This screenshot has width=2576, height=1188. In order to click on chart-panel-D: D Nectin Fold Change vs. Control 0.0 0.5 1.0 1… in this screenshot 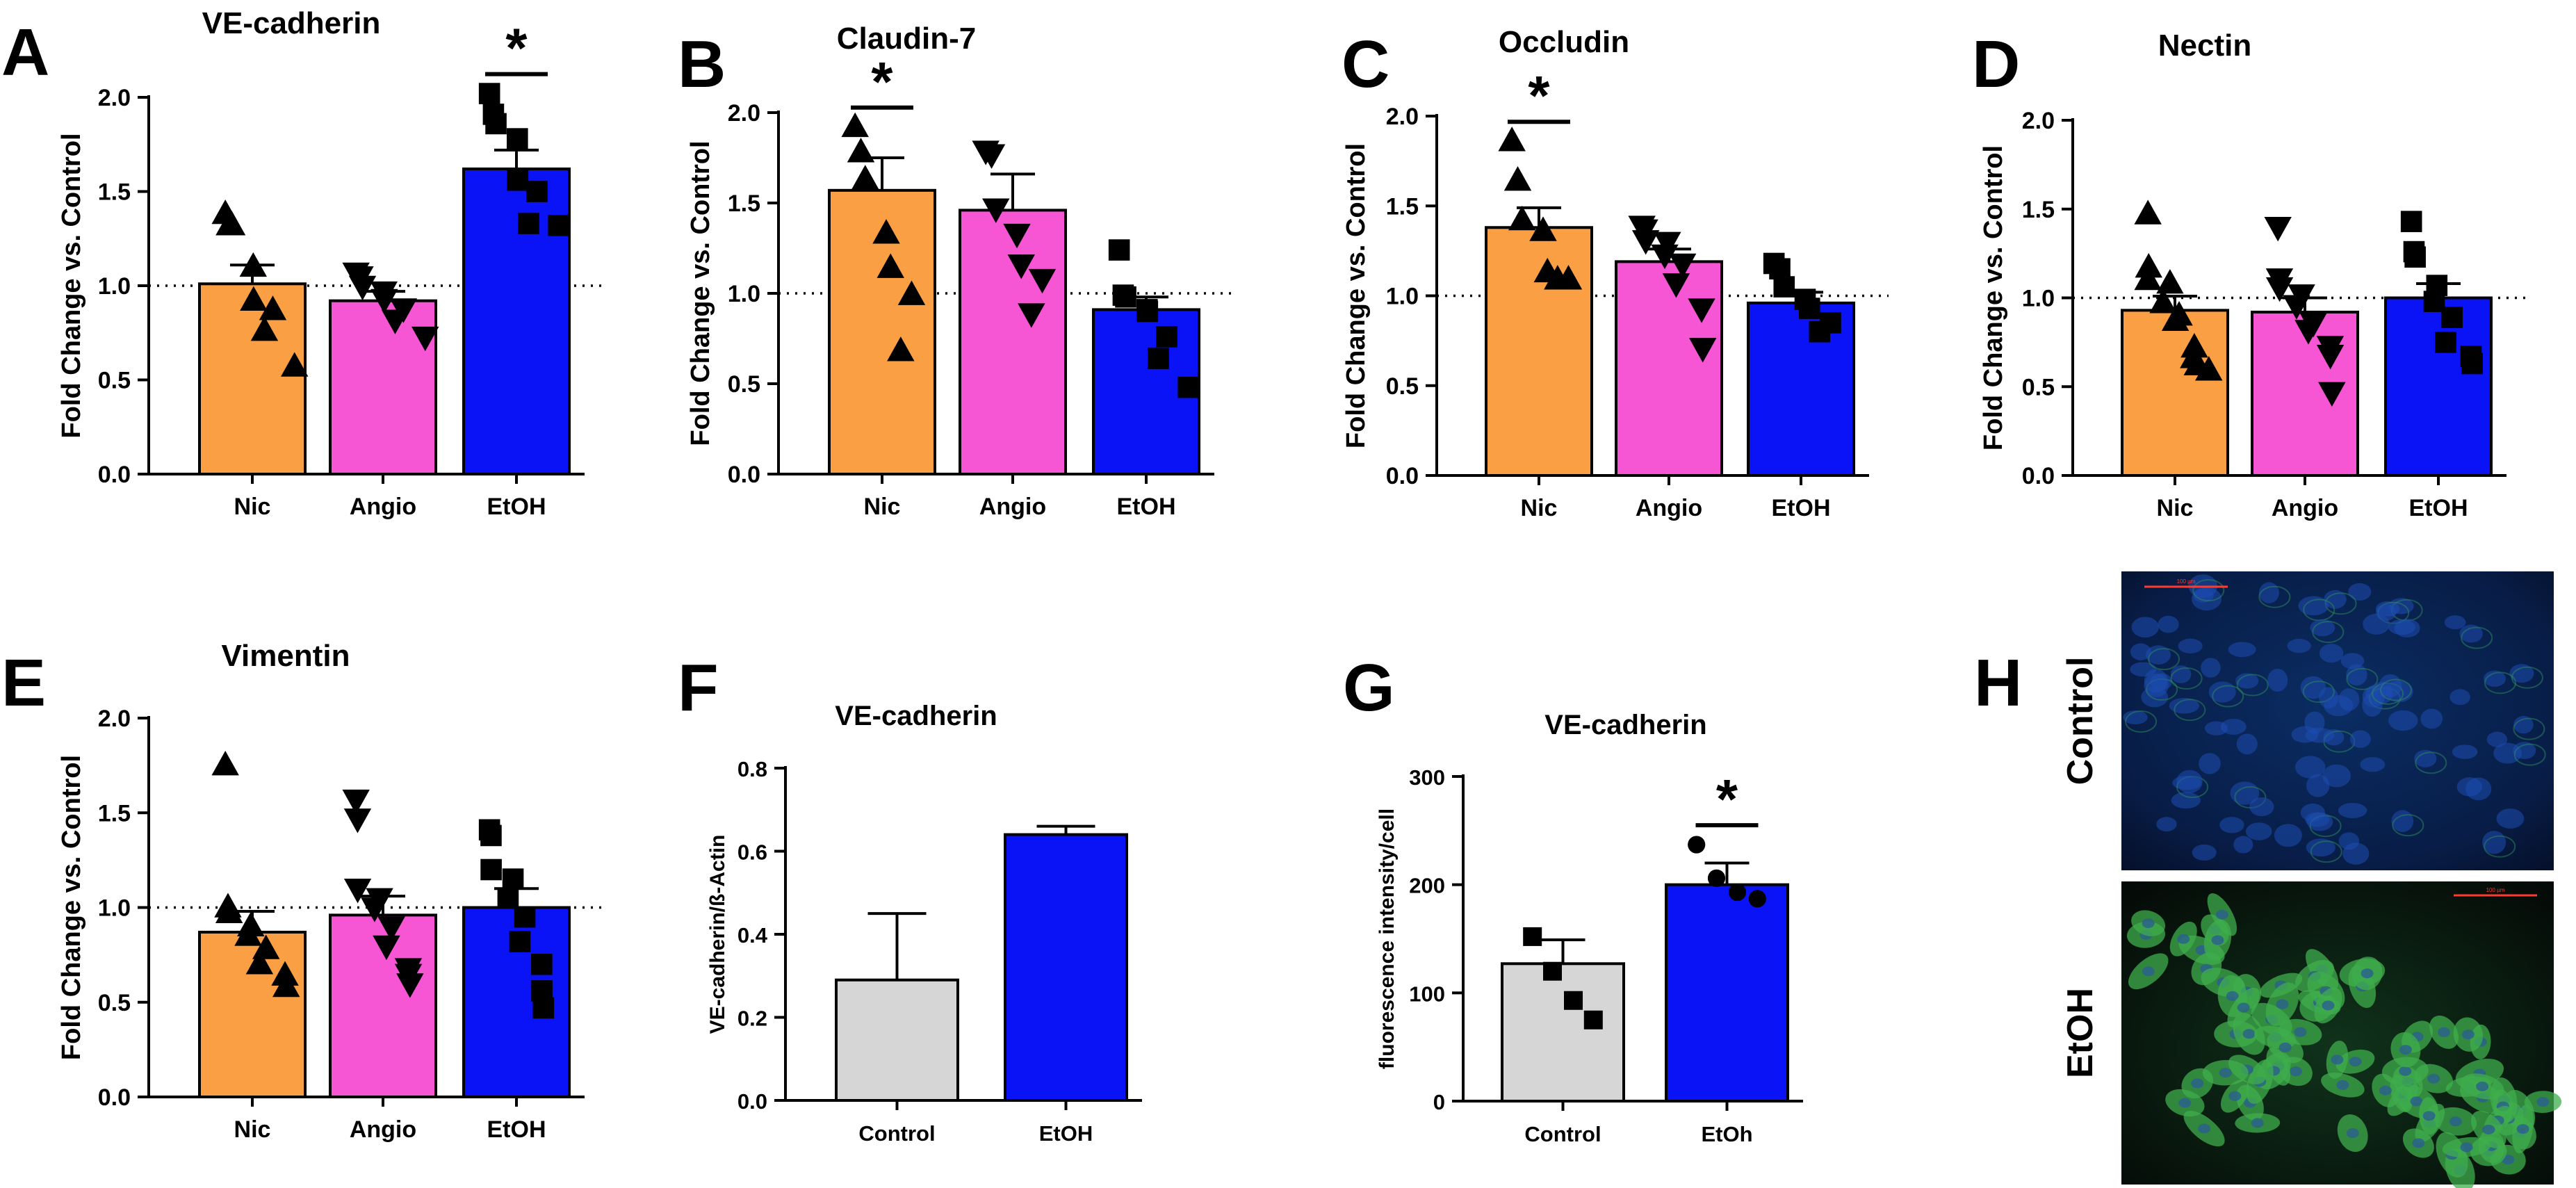, I will do `click(2249, 274)`.